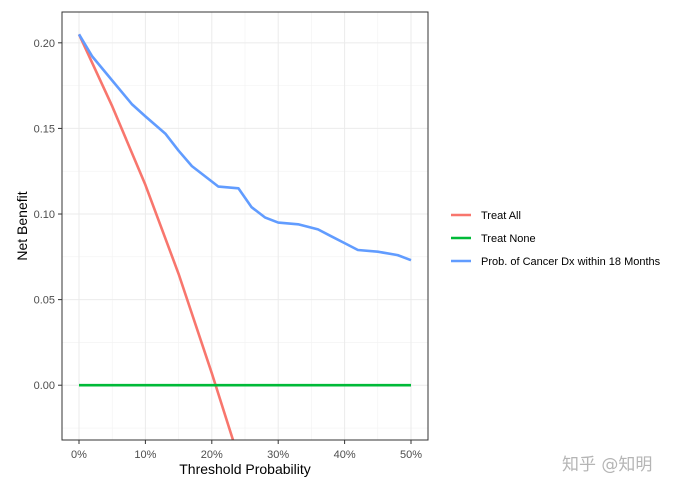  I want to click on legend-label-1: Treat None, so click(508, 239).